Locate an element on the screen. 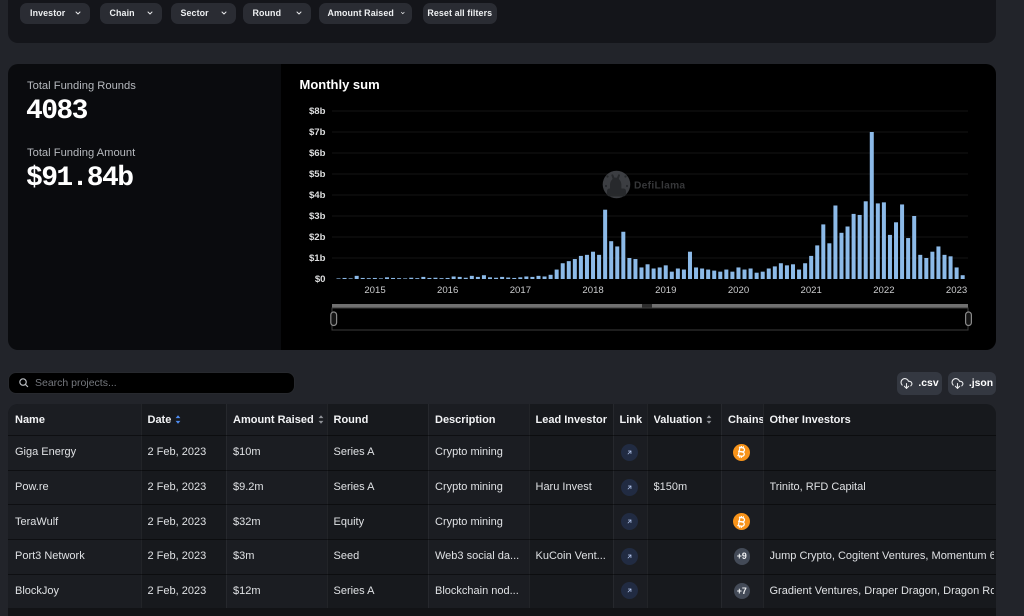 The width and height of the screenshot is (1024, 616). svg-text: 2021 is located at coordinates (811, 290).